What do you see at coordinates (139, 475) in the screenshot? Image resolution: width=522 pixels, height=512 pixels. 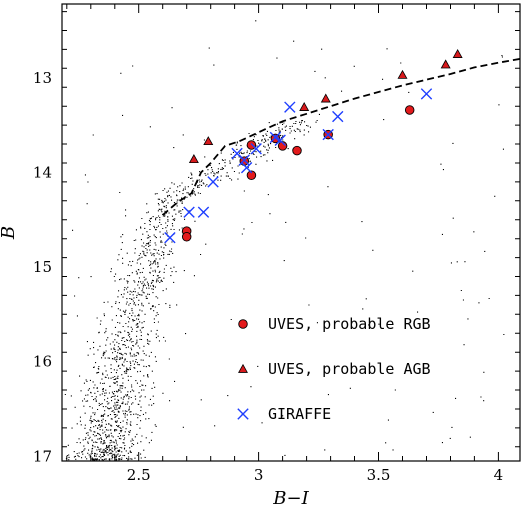 I see `x-tick-label: 2.5` at bounding box center [139, 475].